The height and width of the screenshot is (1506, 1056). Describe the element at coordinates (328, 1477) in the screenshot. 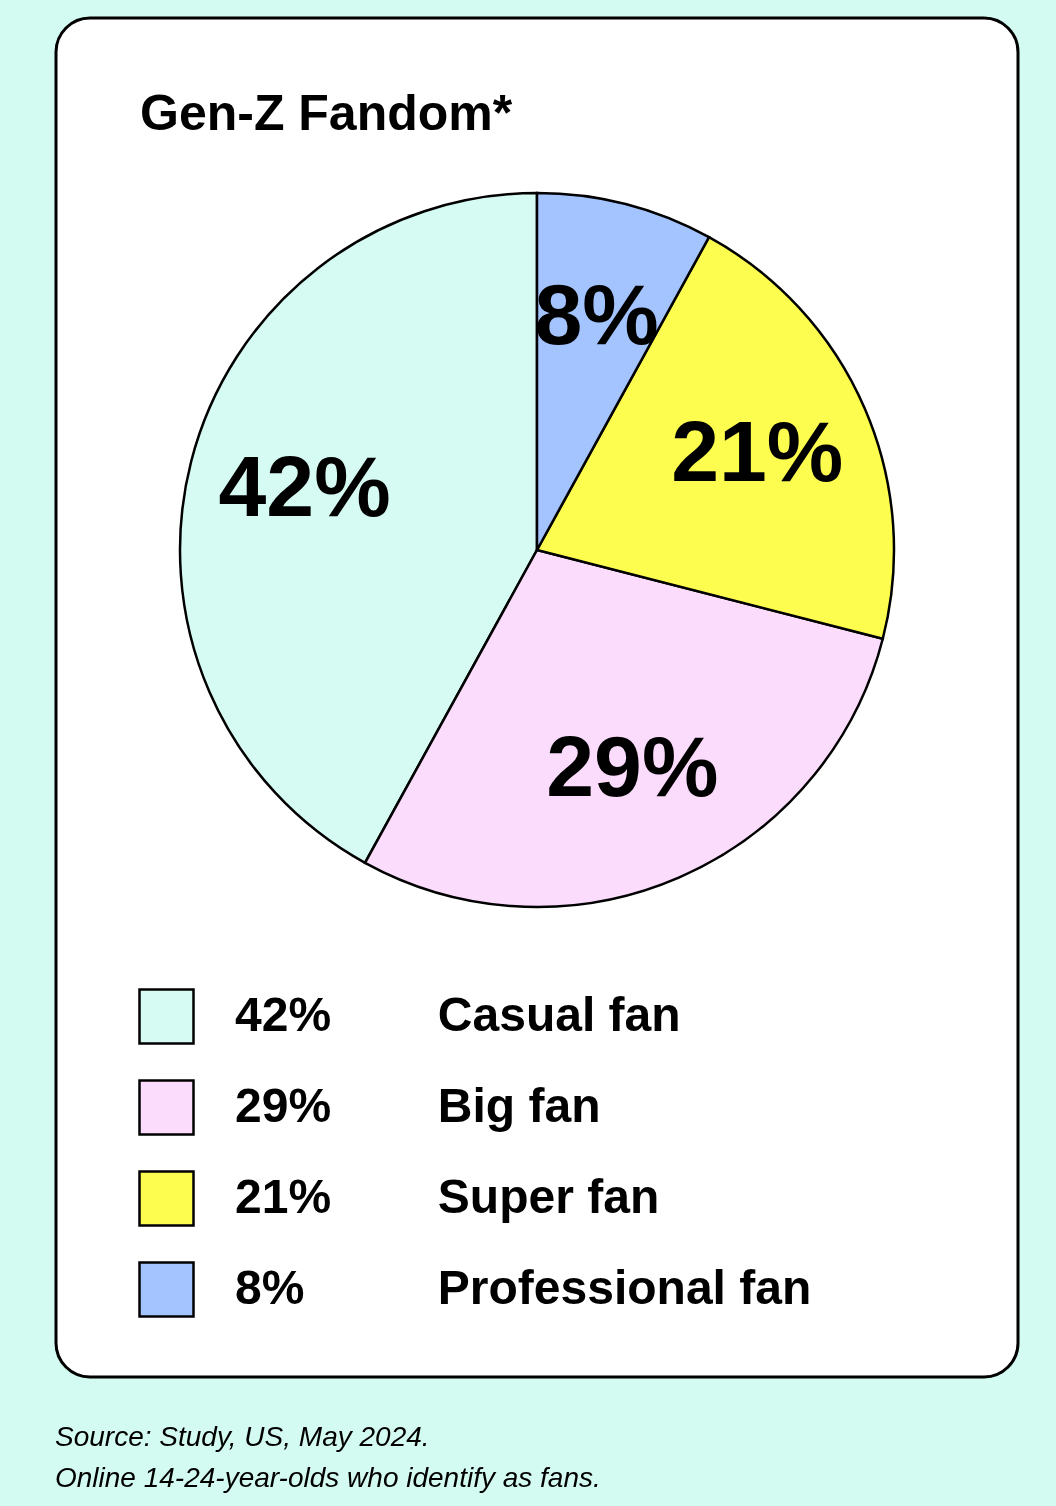

I see `text: Online 14-24-year-olds who identify as fans.` at that location.